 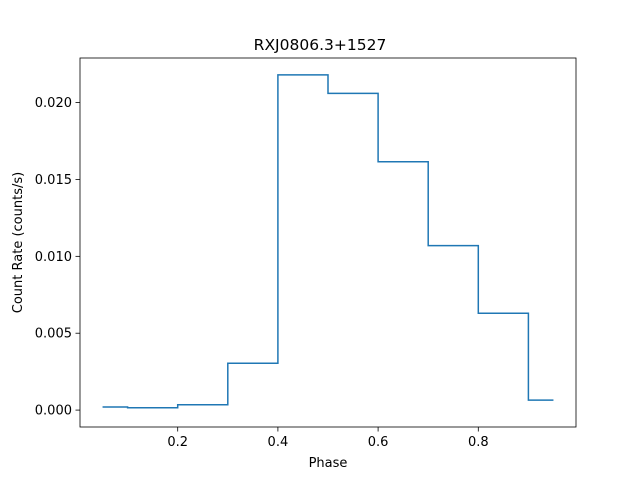 I want to click on x-tick-label: 0.4, so click(x=278, y=442).